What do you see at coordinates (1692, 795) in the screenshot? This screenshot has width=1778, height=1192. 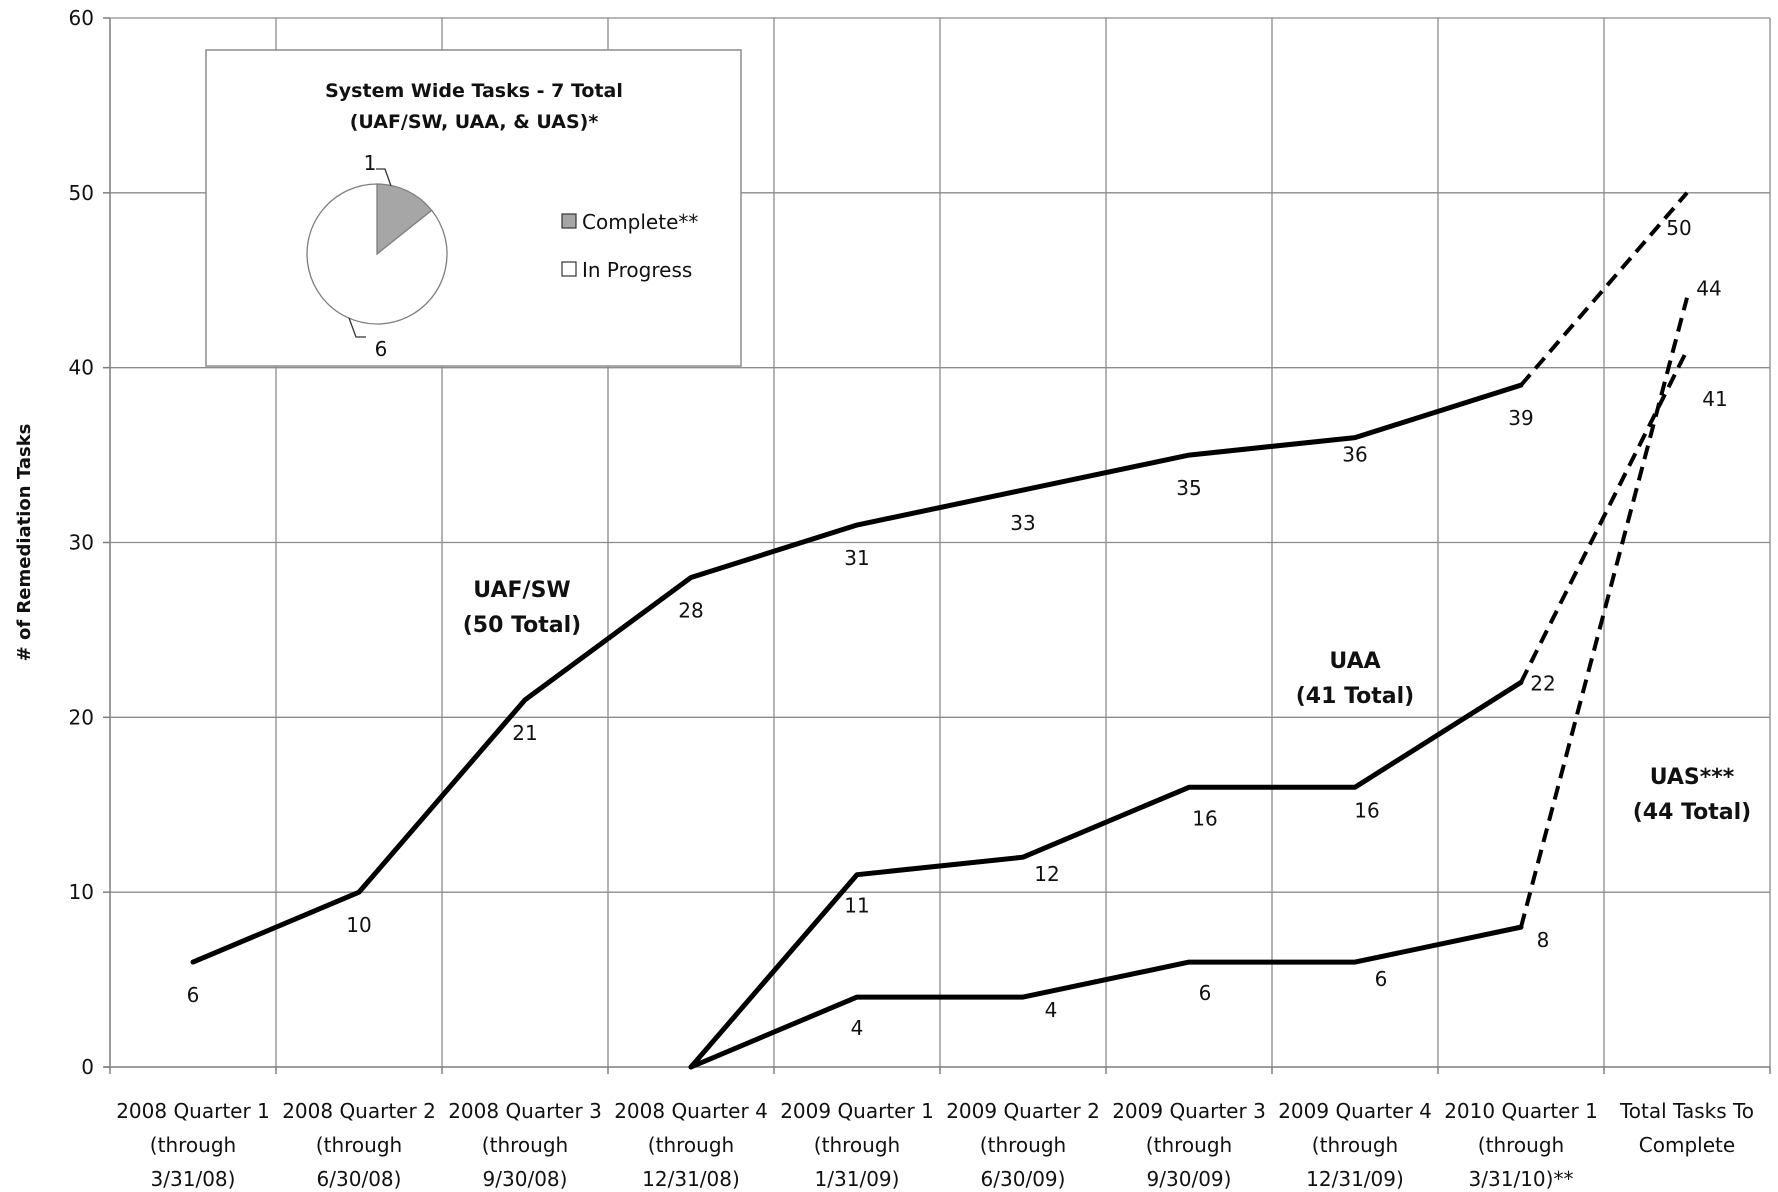 I see `series-name-label: UAS*** (44 Total)` at bounding box center [1692, 795].